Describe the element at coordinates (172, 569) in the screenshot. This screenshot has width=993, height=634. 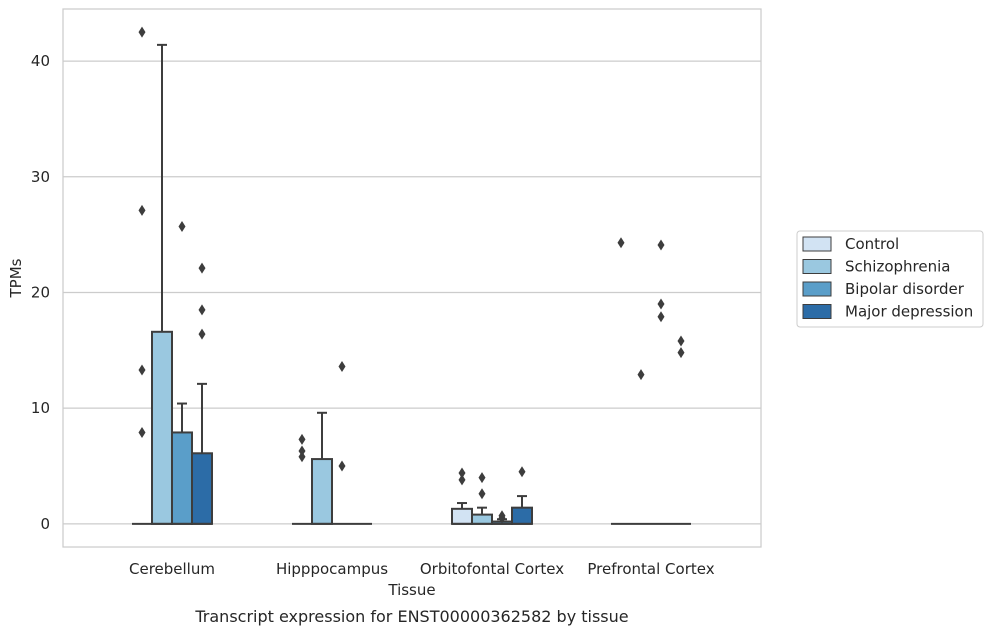
I see `x-tick-label: Cerebellum` at that location.